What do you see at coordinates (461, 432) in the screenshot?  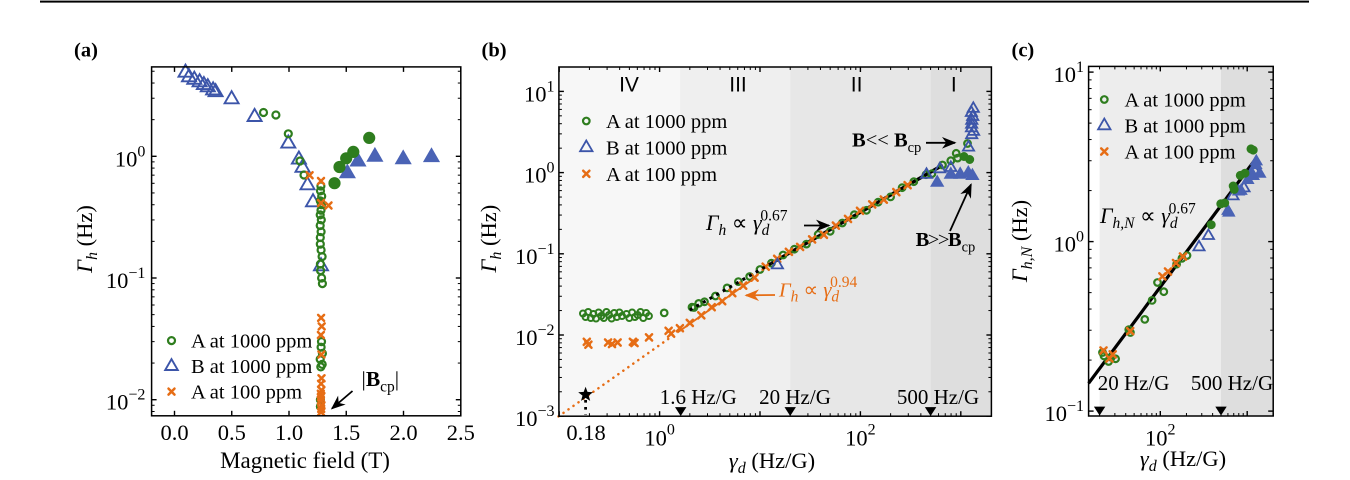 I see `svg-text: 2.5` at bounding box center [461, 432].